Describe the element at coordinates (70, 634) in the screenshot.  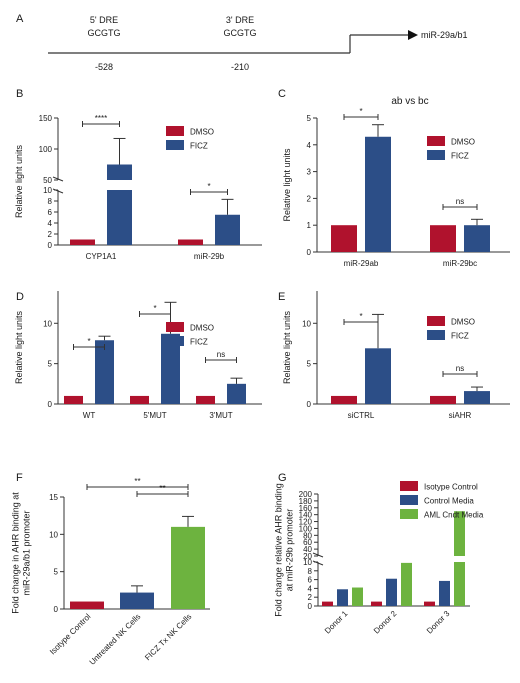
I see `x-tick-label: Isotype Control` at that location.